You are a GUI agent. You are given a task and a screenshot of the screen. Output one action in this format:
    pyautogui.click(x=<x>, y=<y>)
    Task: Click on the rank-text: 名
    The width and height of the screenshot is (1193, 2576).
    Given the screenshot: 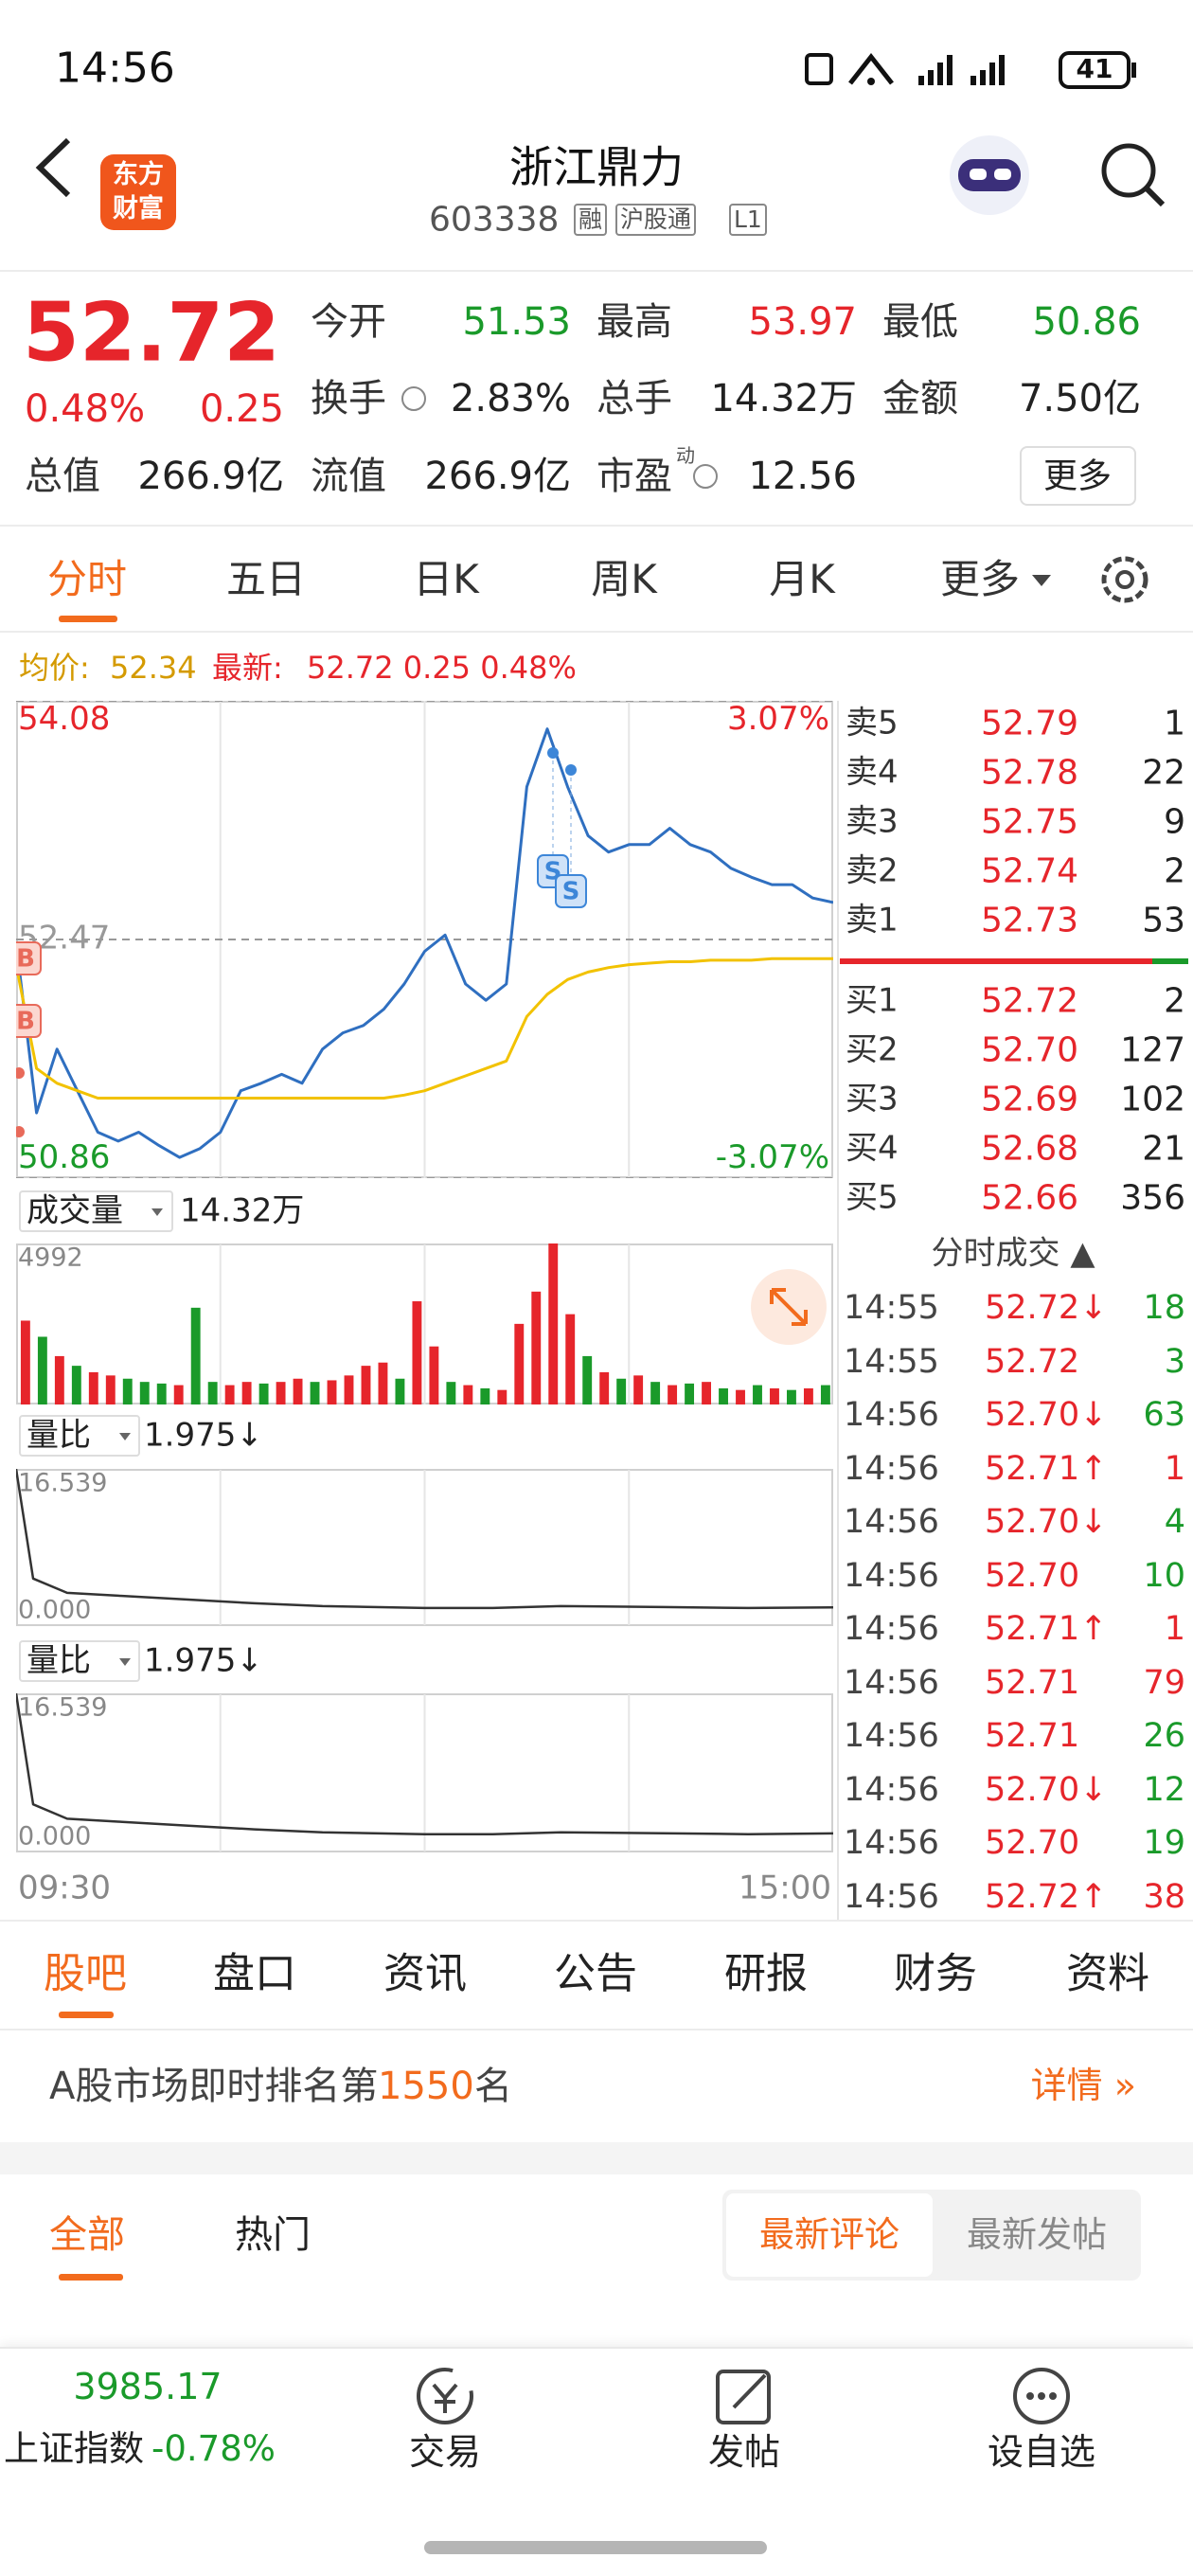 What is the action you would take?
    pyautogui.click(x=493, y=2086)
    